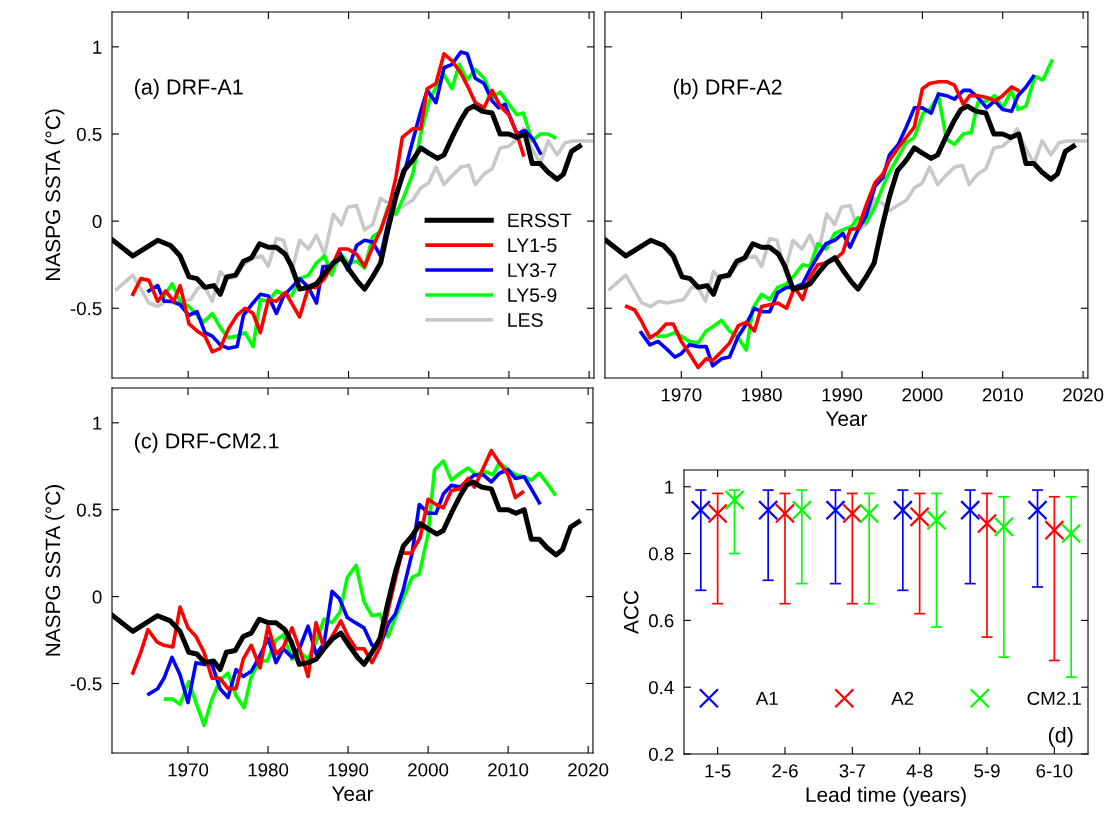 This screenshot has width=1110, height=834. I want to click on x-axis-title: Lead time (years), so click(886, 796).